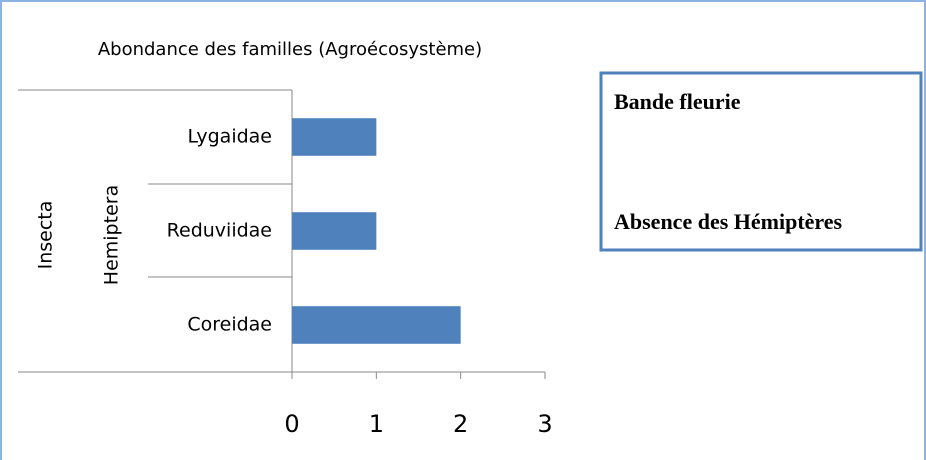 This screenshot has width=926, height=460. I want to click on note-box, so click(761, 161).